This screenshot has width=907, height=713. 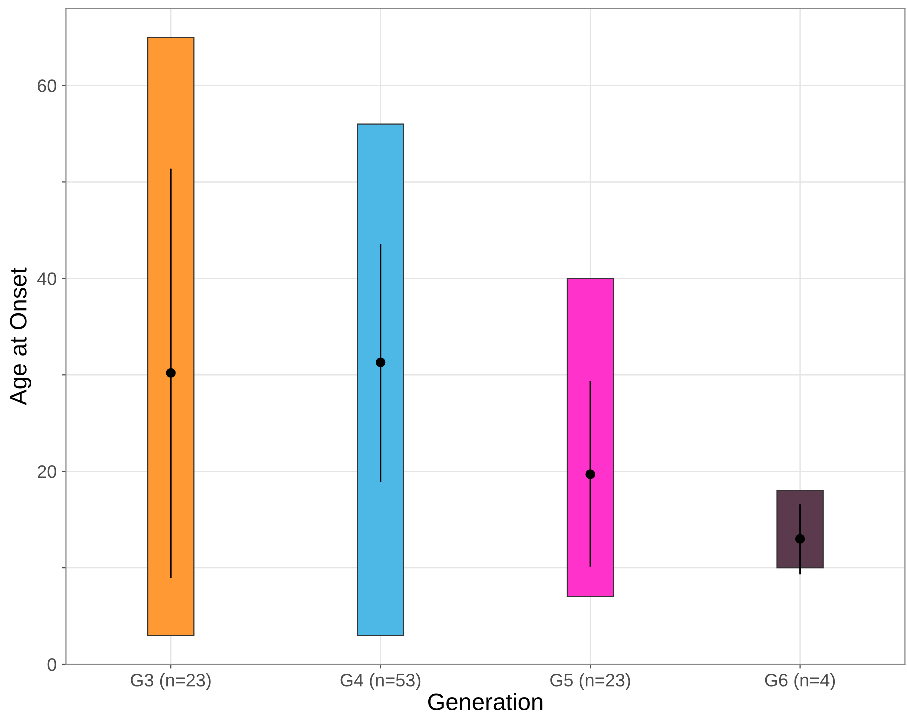 What do you see at coordinates (52, 665) in the screenshot?
I see `y-tick-label: 0` at bounding box center [52, 665].